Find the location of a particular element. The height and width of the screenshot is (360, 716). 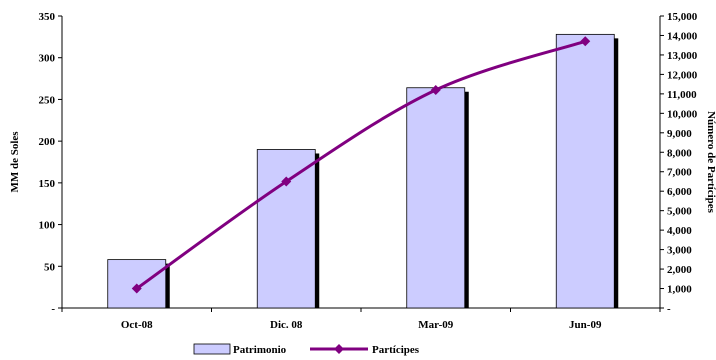

left-tick-label: - is located at coordinates (53, 309).